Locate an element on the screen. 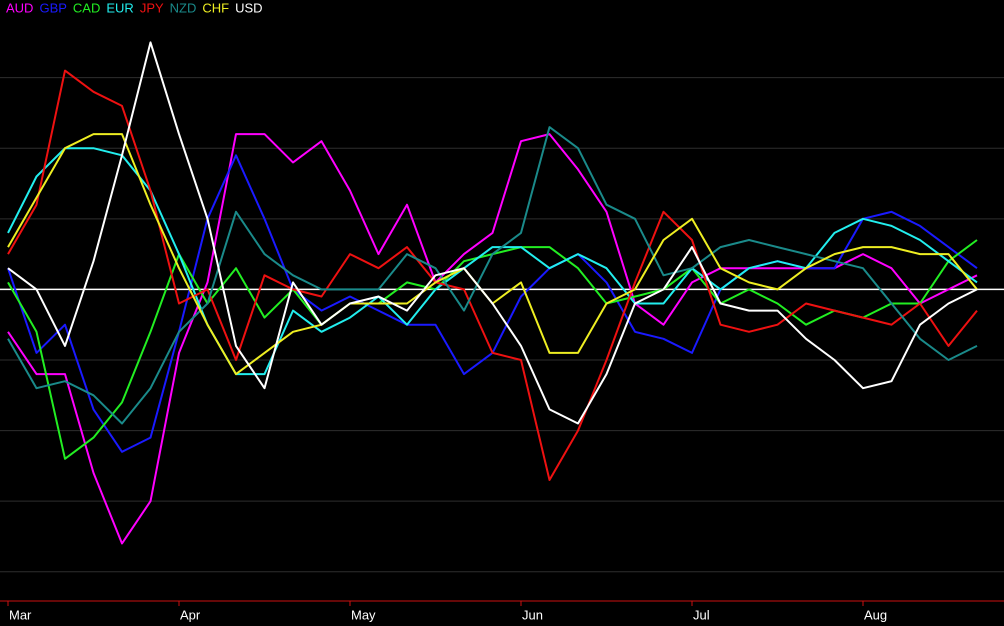  x-tick-label: Aug is located at coordinates (875, 614).